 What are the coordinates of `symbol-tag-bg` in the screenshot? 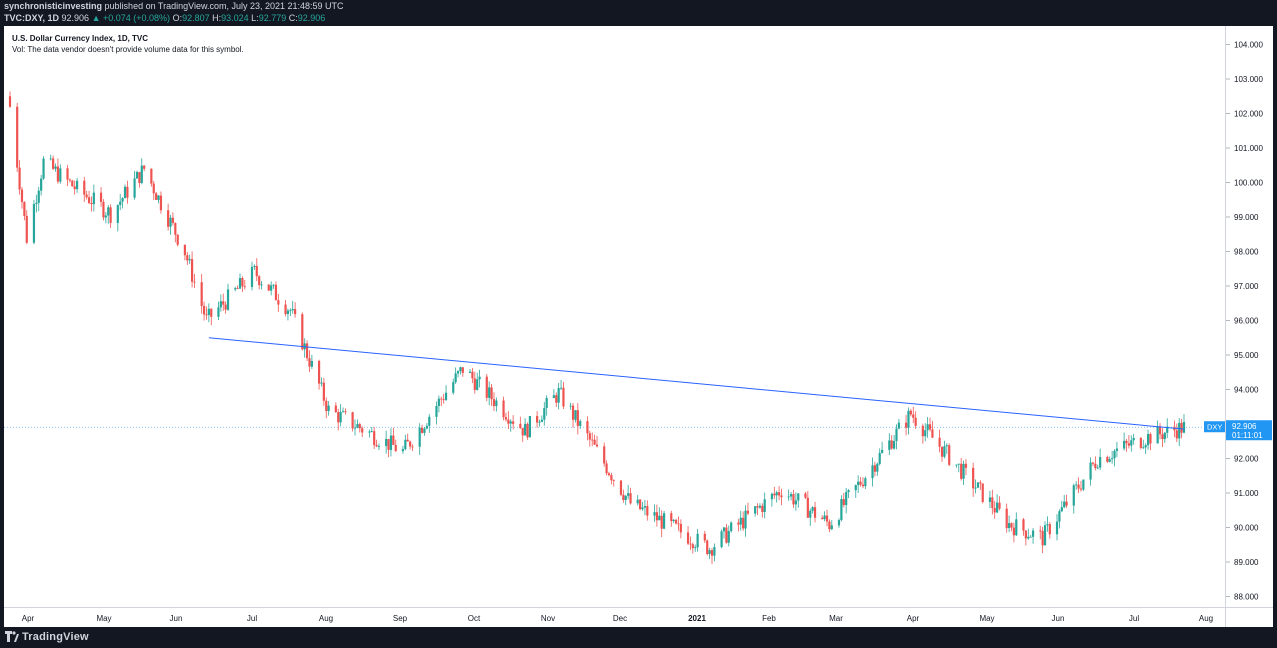 It's located at (1214, 427).